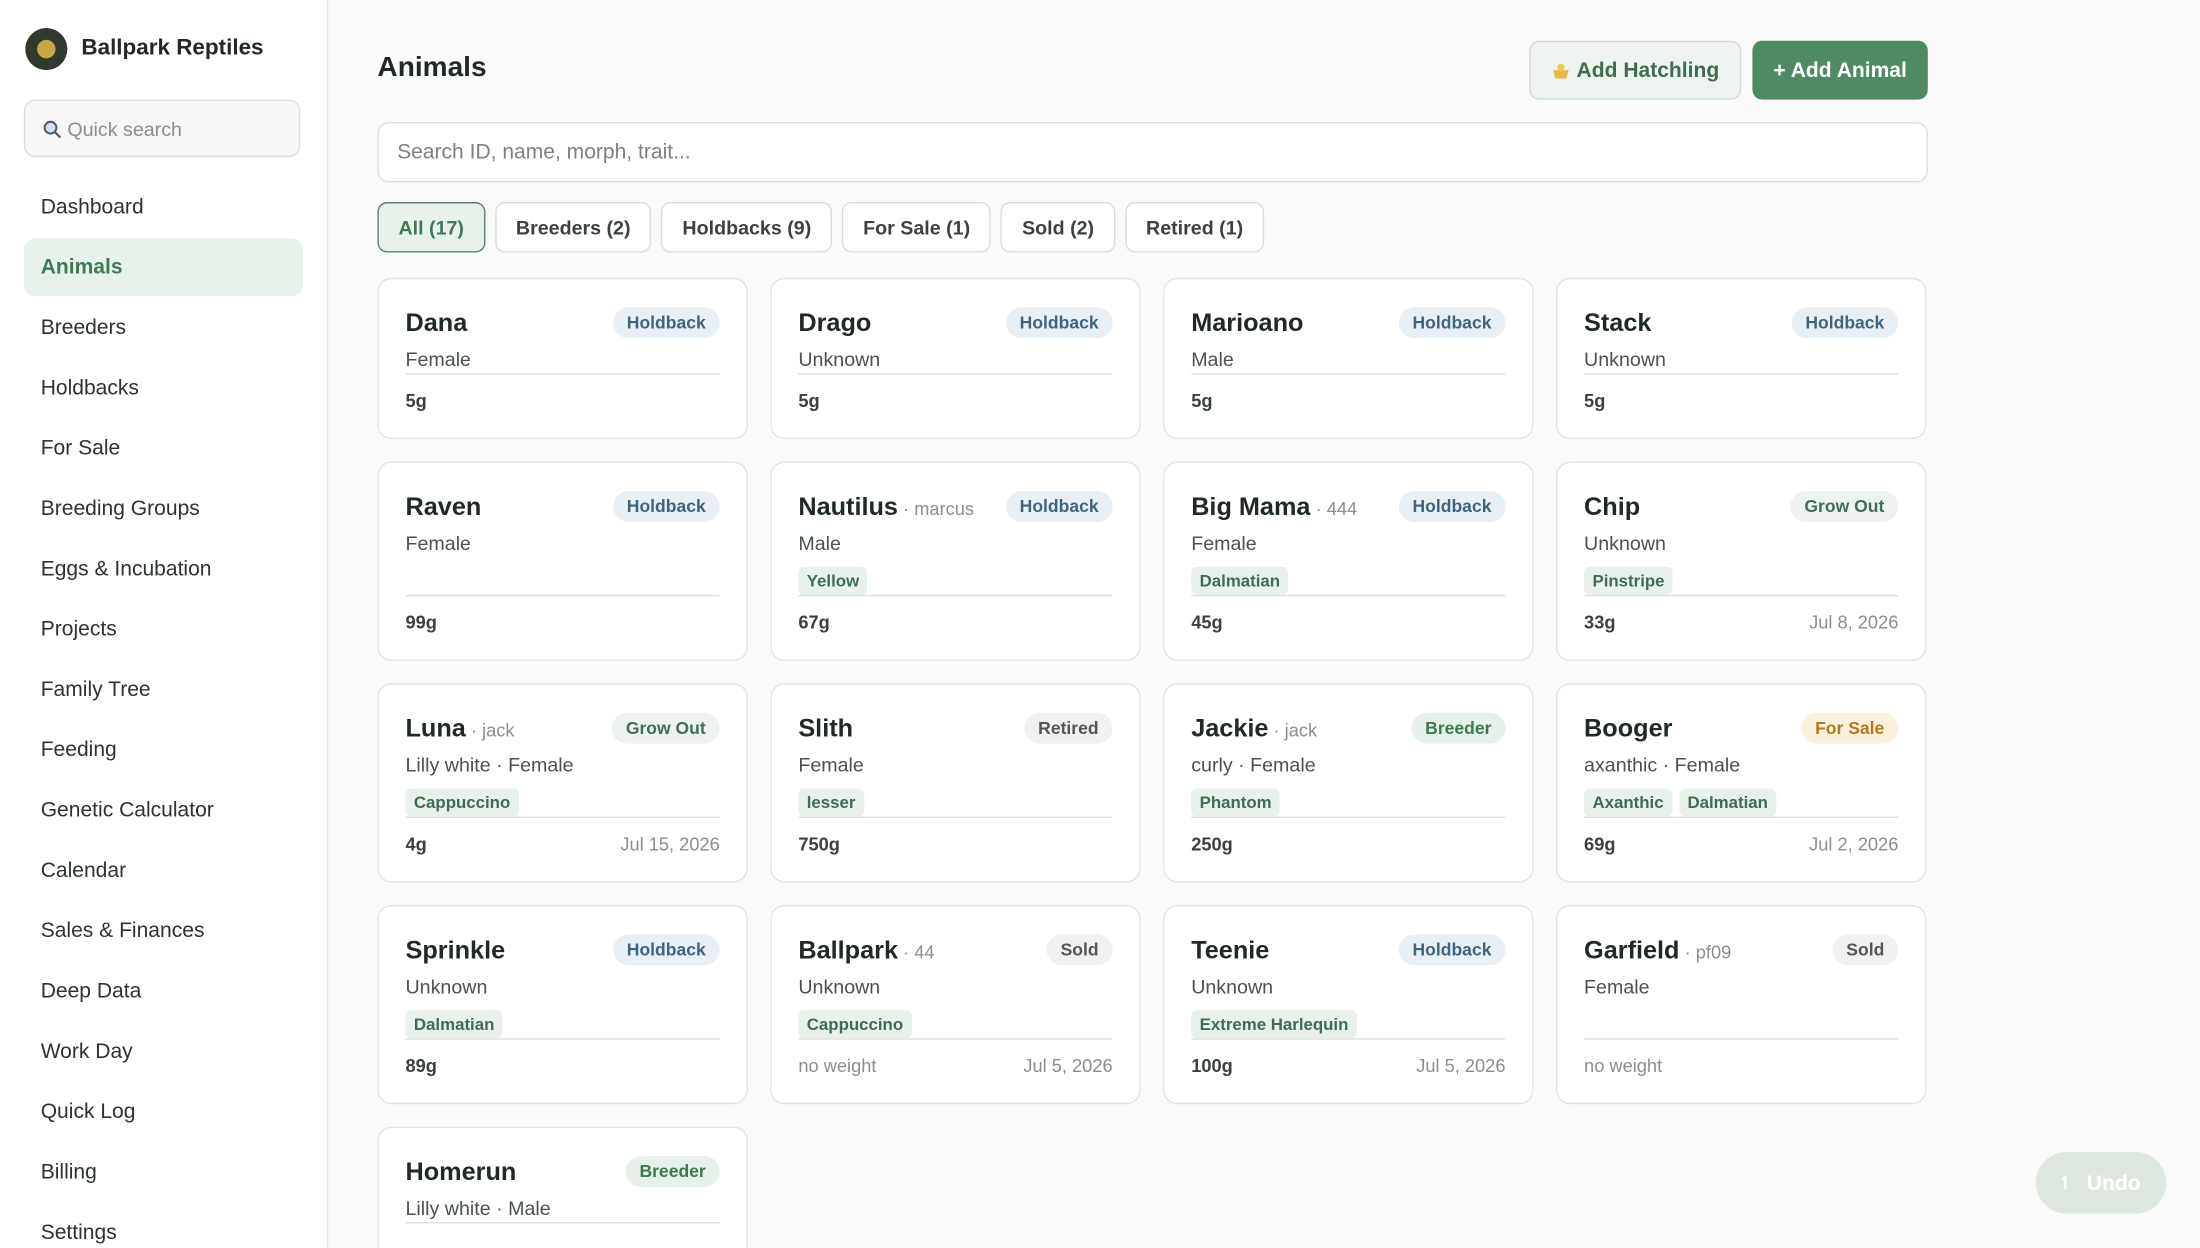 This screenshot has height=1248, width=2200. What do you see at coordinates (1844, 506) in the screenshot?
I see `status-badge: Grow Out` at bounding box center [1844, 506].